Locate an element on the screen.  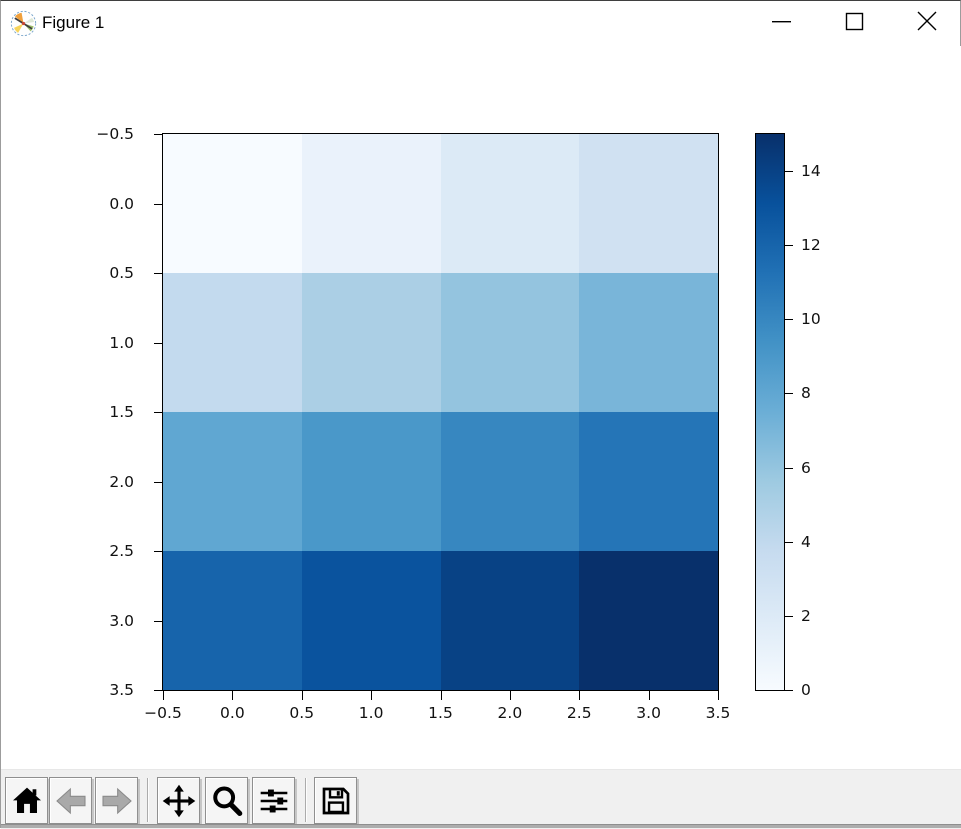
x-tick-label: 3.5 is located at coordinates (718, 713).